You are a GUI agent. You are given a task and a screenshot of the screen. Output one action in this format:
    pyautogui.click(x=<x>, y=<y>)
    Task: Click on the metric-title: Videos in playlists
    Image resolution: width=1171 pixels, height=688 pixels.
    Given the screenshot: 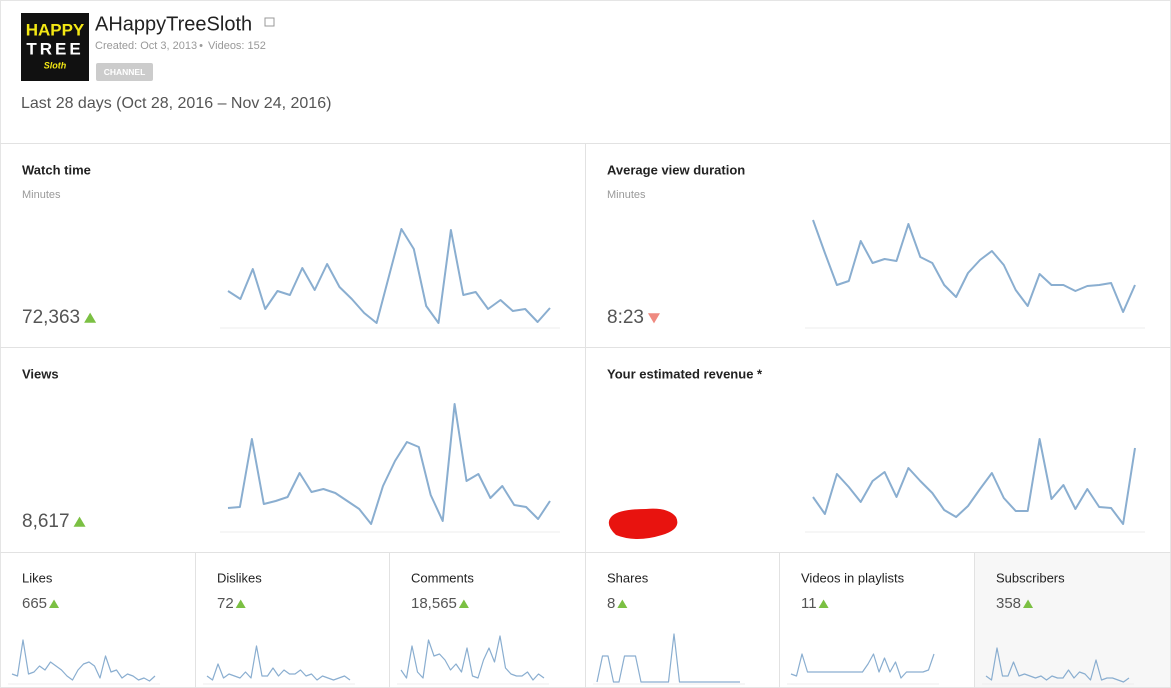 What is the action you would take?
    pyautogui.click(x=853, y=577)
    